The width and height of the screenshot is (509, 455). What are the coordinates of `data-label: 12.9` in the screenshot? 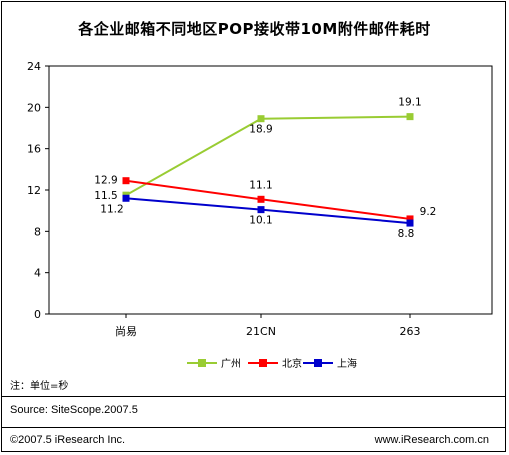 It's located at (105, 181).